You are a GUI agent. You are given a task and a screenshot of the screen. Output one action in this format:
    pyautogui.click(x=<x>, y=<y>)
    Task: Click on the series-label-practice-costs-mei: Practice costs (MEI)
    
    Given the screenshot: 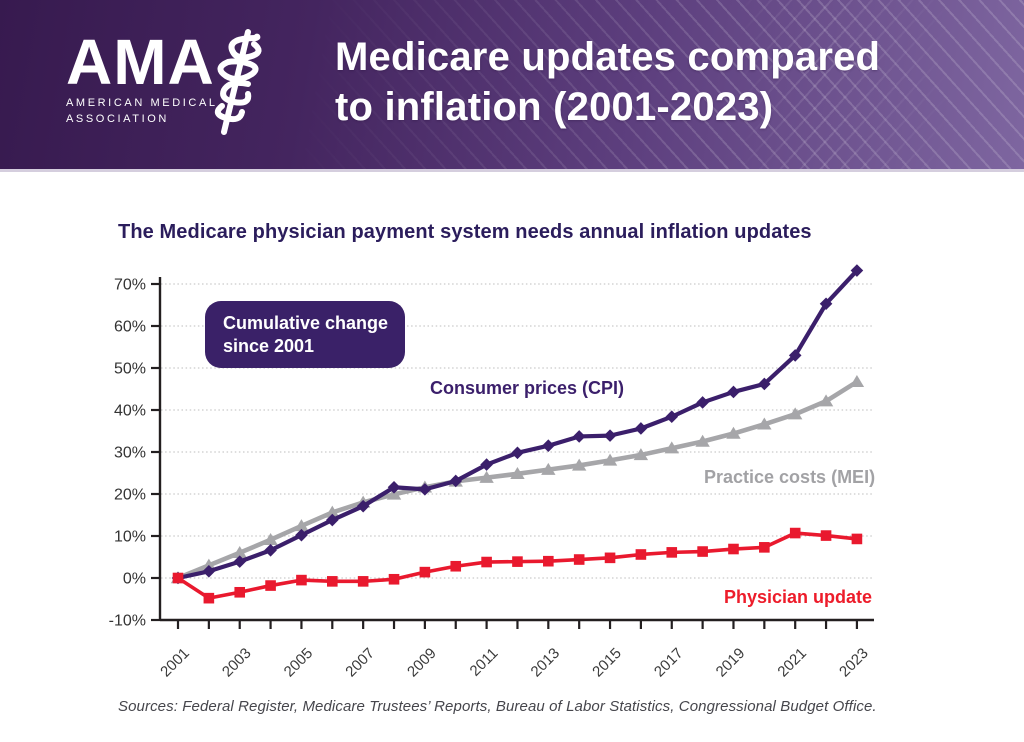 What is the action you would take?
    pyautogui.click(x=790, y=477)
    